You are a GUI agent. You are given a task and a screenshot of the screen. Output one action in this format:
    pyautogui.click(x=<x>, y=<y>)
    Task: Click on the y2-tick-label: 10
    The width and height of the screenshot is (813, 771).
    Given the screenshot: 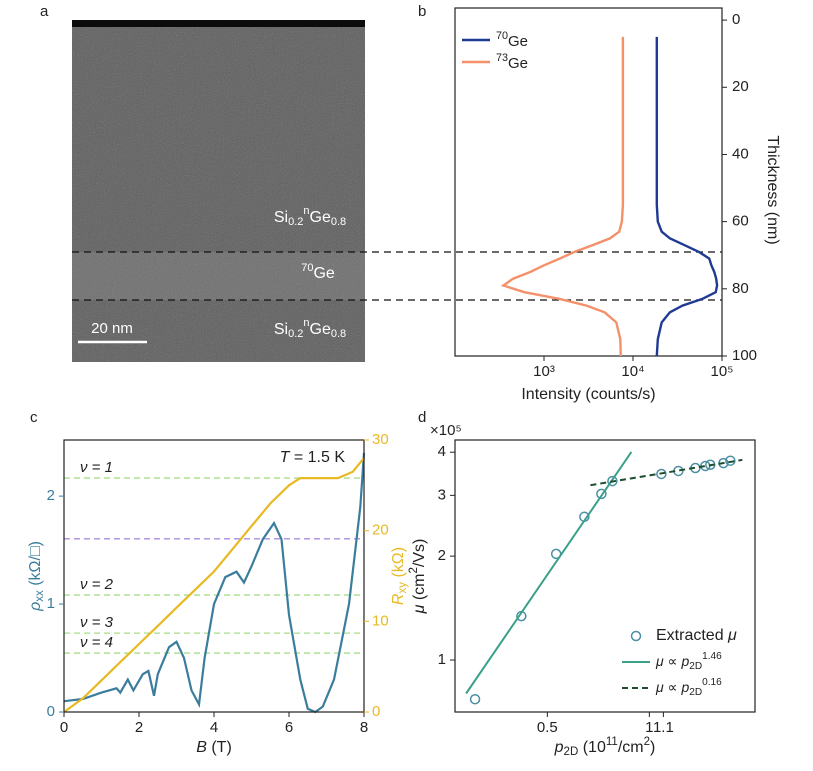 What is the action you would take?
    pyautogui.click(x=380, y=620)
    